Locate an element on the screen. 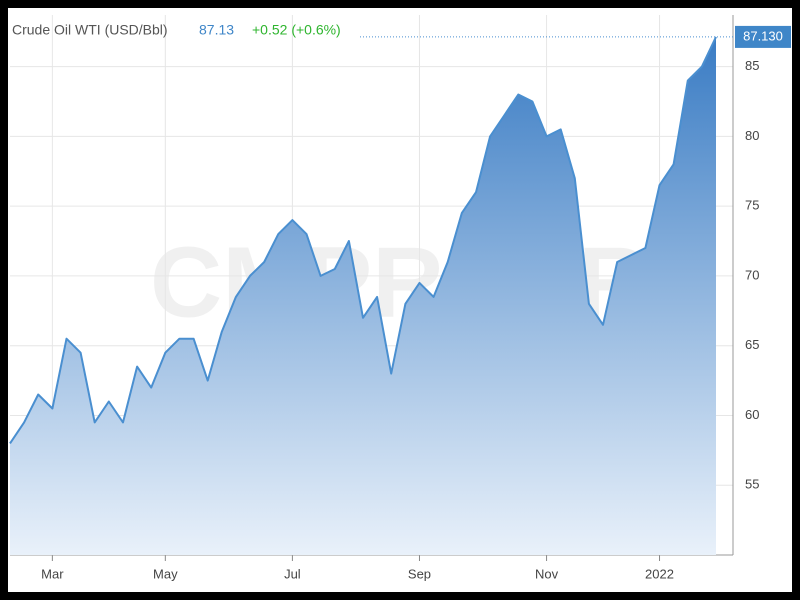 The width and height of the screenshot is (800, 600). price-change: +0.52 (+0.6%) is located at coordinates (296, 30).